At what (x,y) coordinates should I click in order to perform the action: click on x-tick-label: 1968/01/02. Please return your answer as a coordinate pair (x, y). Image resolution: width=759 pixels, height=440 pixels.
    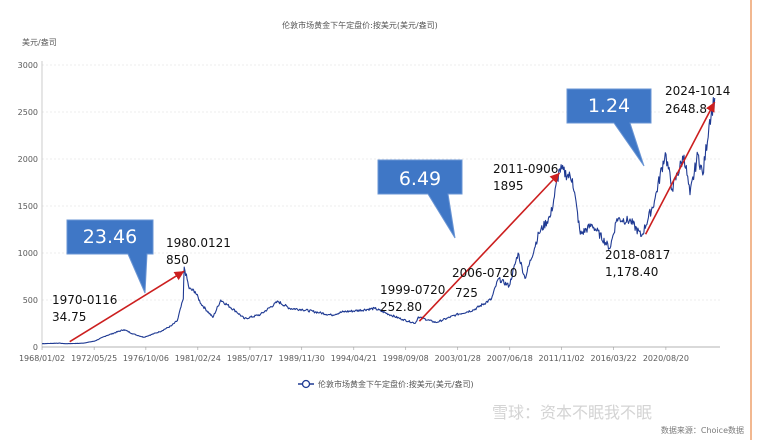
    Looking at the image, I should click on (42, 358).